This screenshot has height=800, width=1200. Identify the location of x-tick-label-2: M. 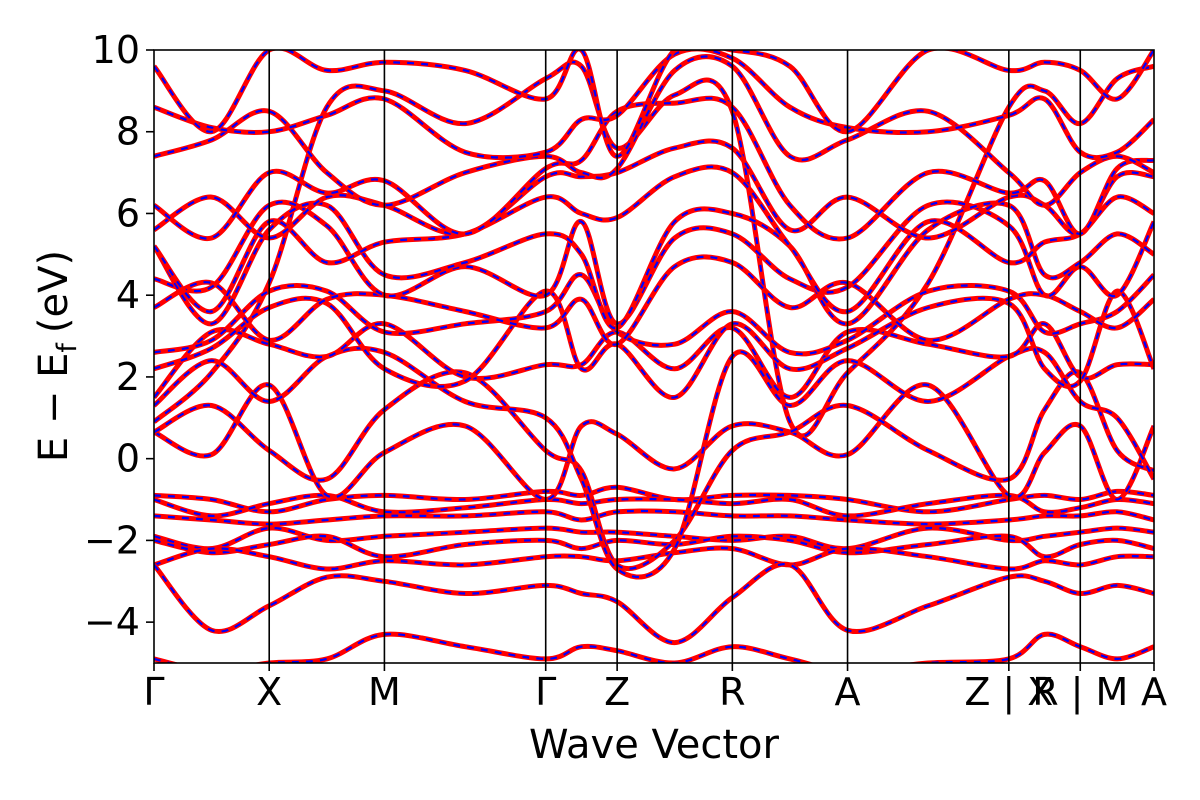
(384, 692).